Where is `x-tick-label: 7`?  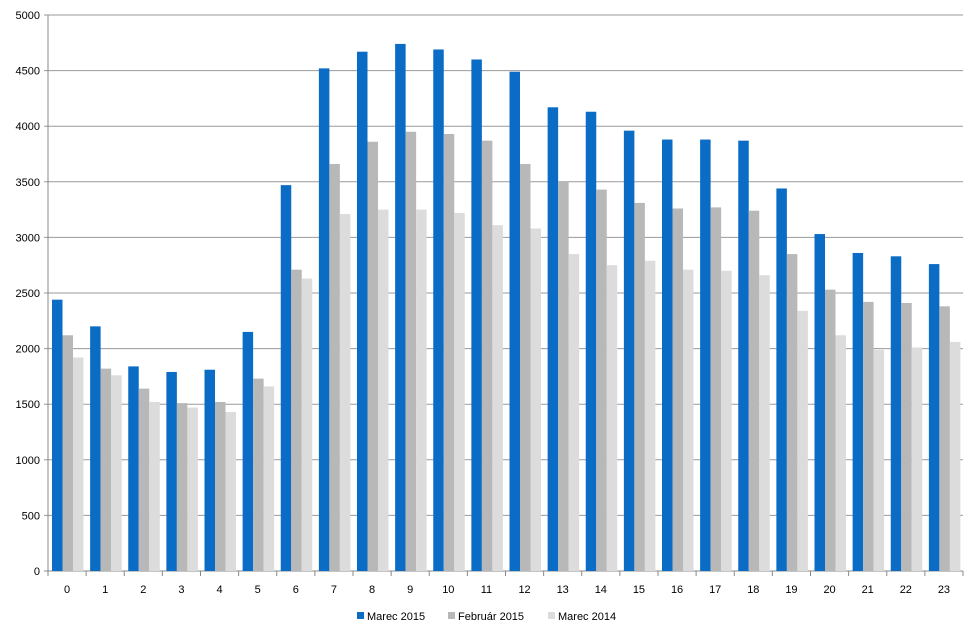 x-tick-label: 7 is located at coordinates (334, 590).